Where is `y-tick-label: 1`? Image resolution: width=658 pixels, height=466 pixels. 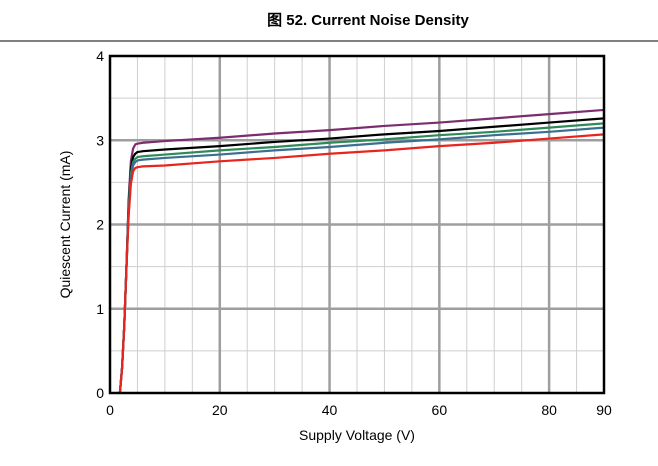 y-tick-label: 1 is located at coordinates (100, 309).